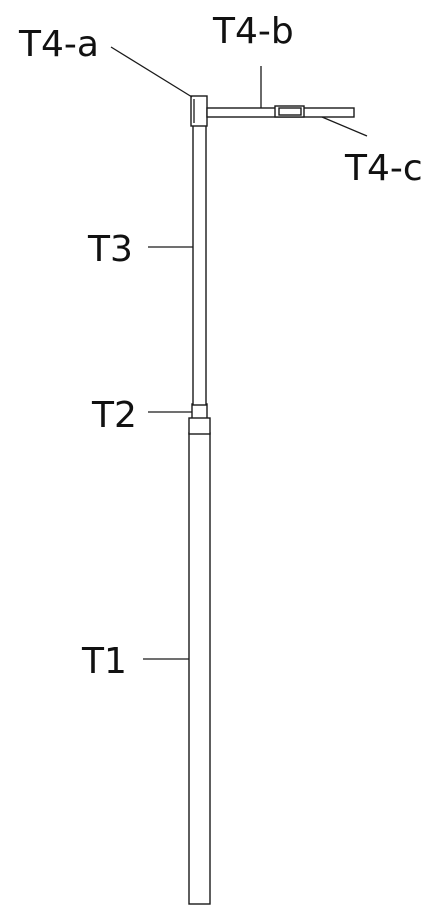  What do you see at coordinates (104, 661) in the screenshot?
I see `label-t1: T1` at bounding box center [104, 661].